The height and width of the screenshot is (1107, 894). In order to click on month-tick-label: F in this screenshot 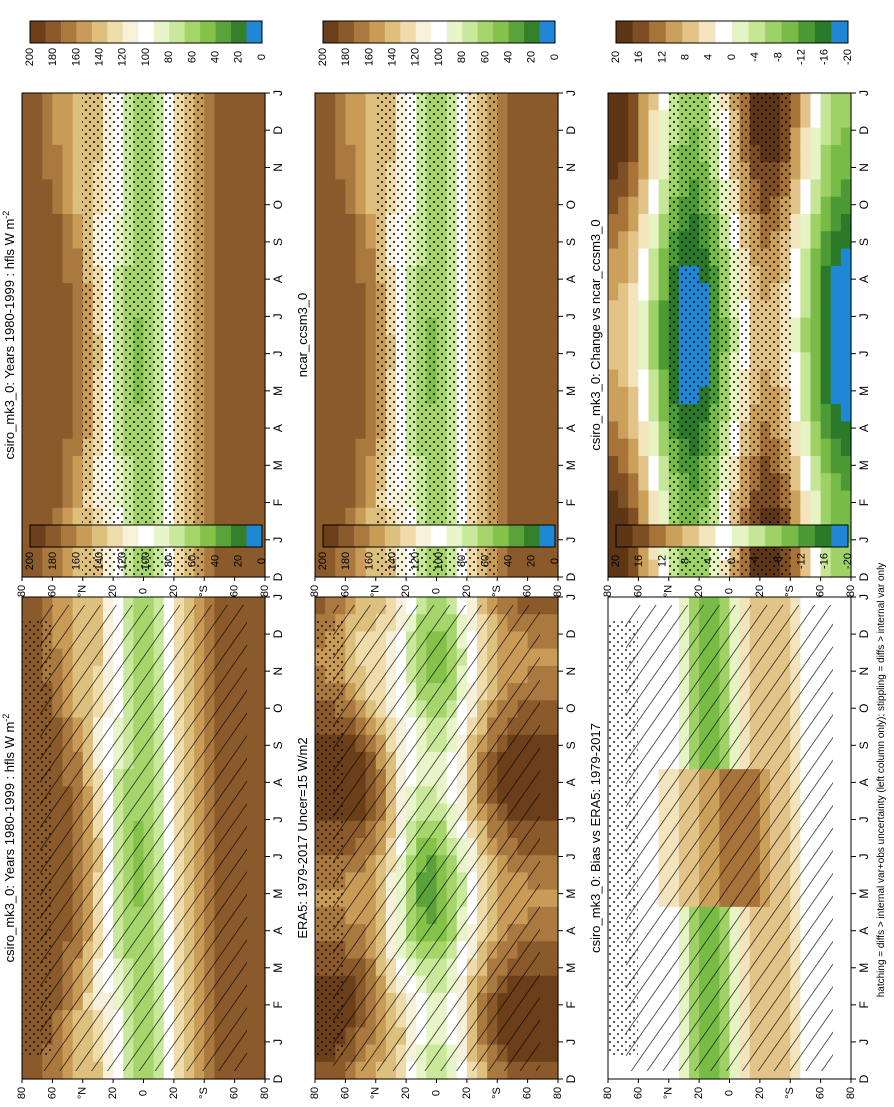, I will do `click(278, 1004)`.